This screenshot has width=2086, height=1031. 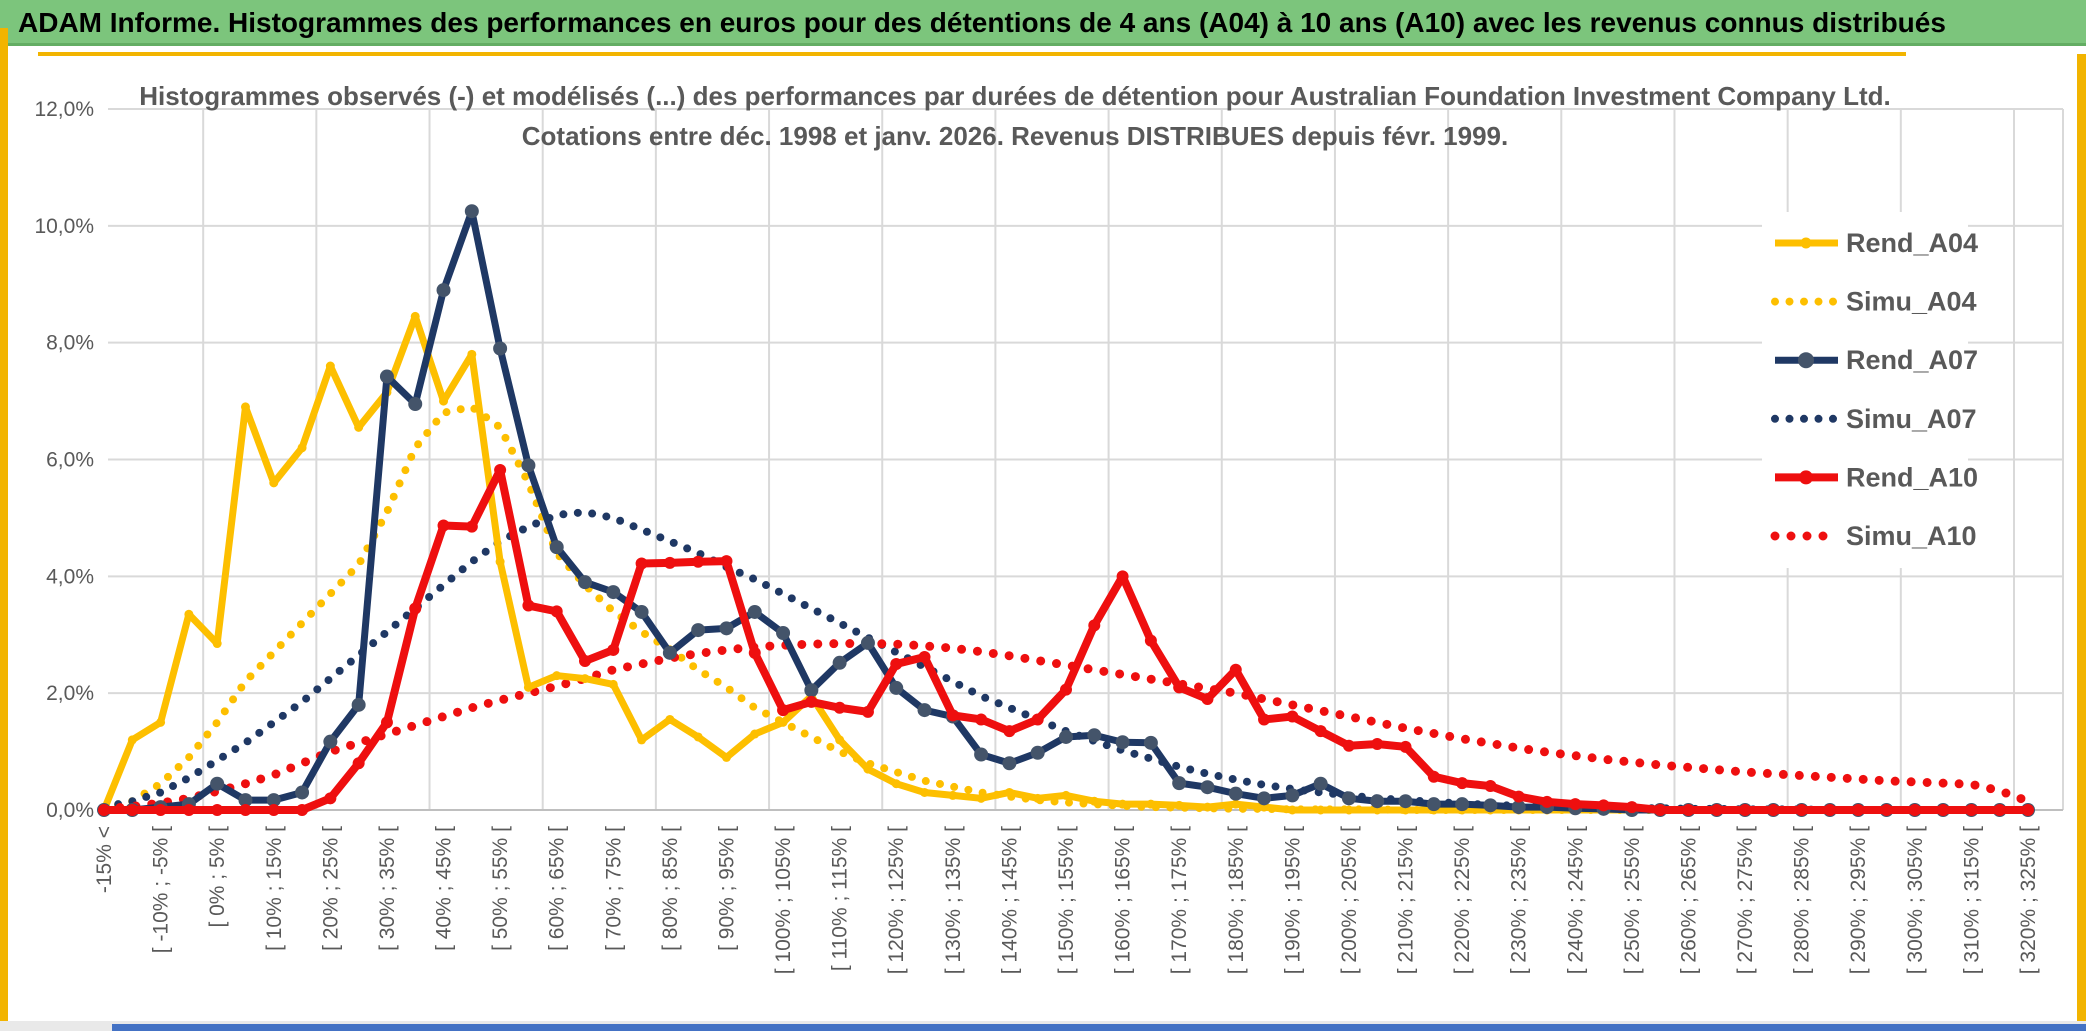 I want to click on x-tick-label: [ 120% ; 125% [, so click(x=896, y=900).